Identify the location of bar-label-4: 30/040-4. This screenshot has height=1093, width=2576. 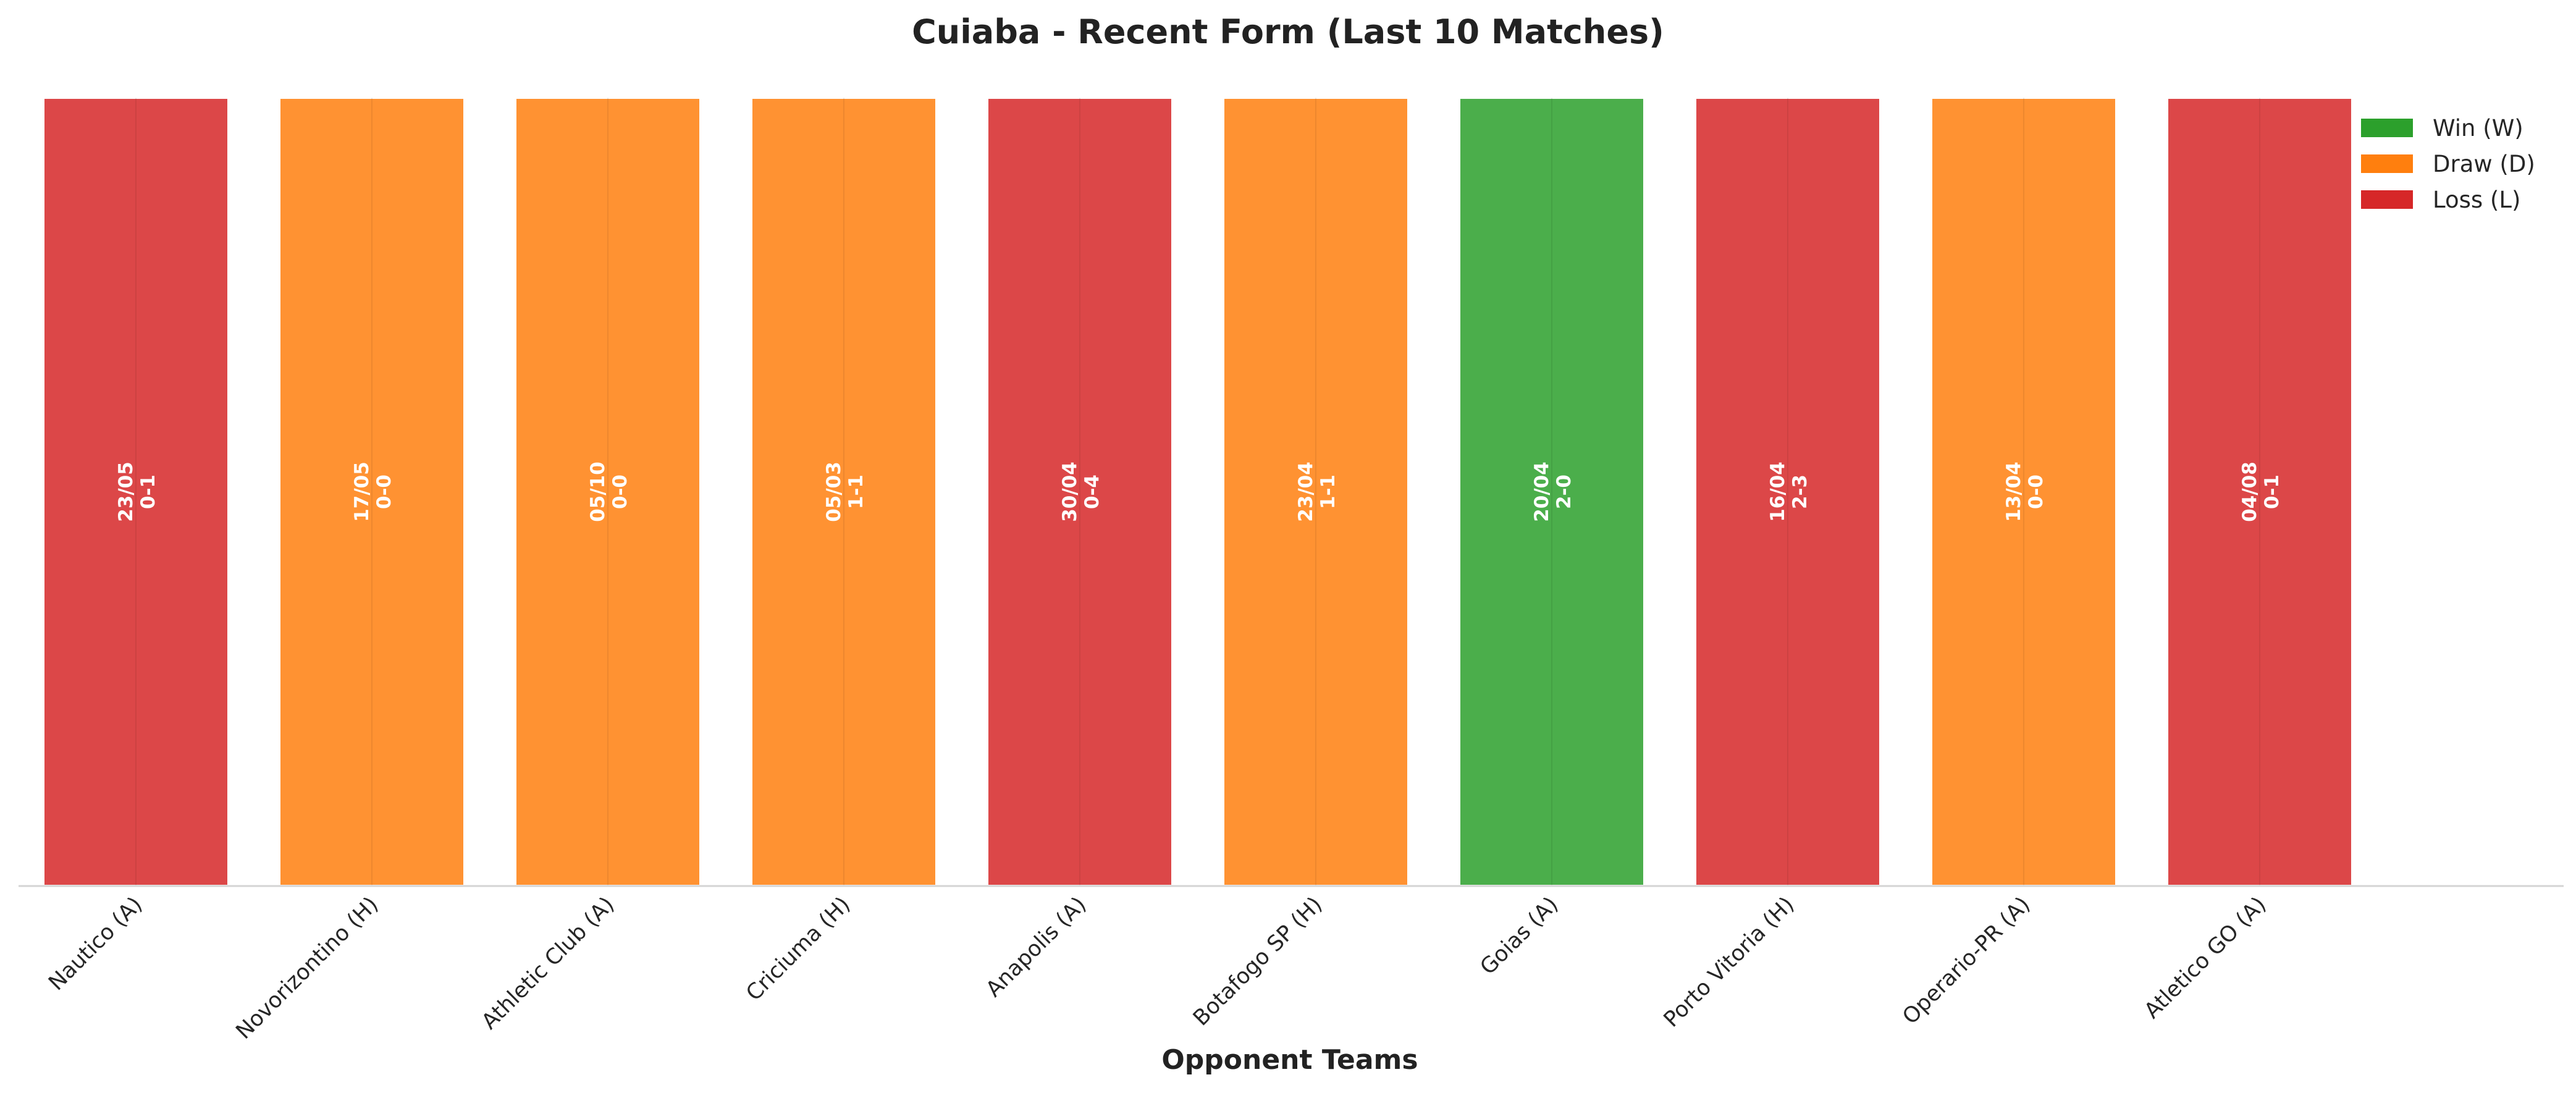
(1081, 492).